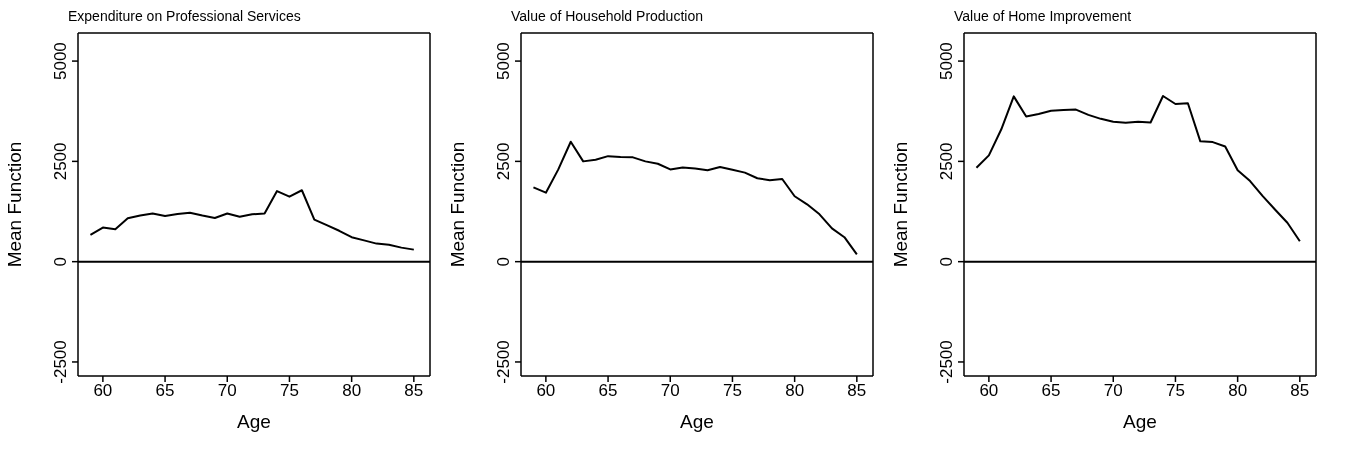  What do you see at coordinates (607, 16) in the screenshot?
I see `chart-title: Value of Household Production` at bounding box center [607, 16].